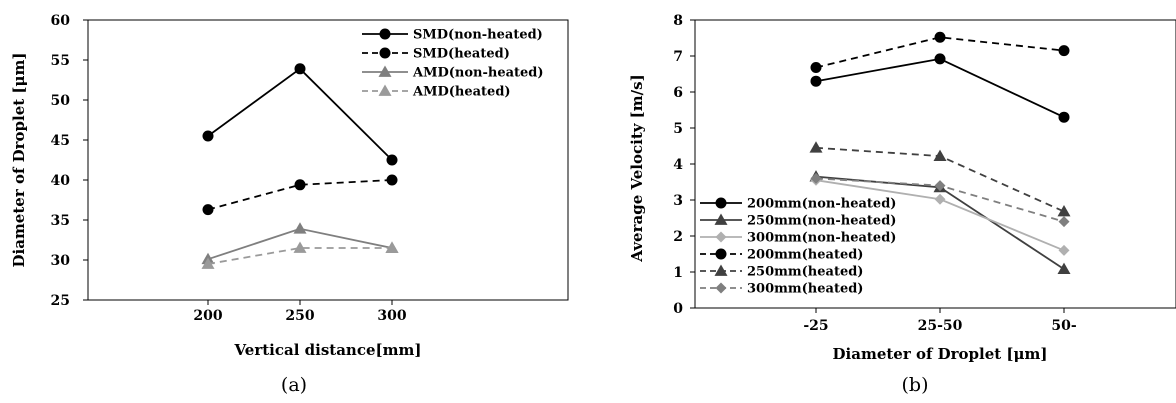 Image resolution: width=1176 pixels, height=403 pixels. Describe the element at coordinates (678, 201) in the screenshot. I see `y-tick-label: 3` at that location.